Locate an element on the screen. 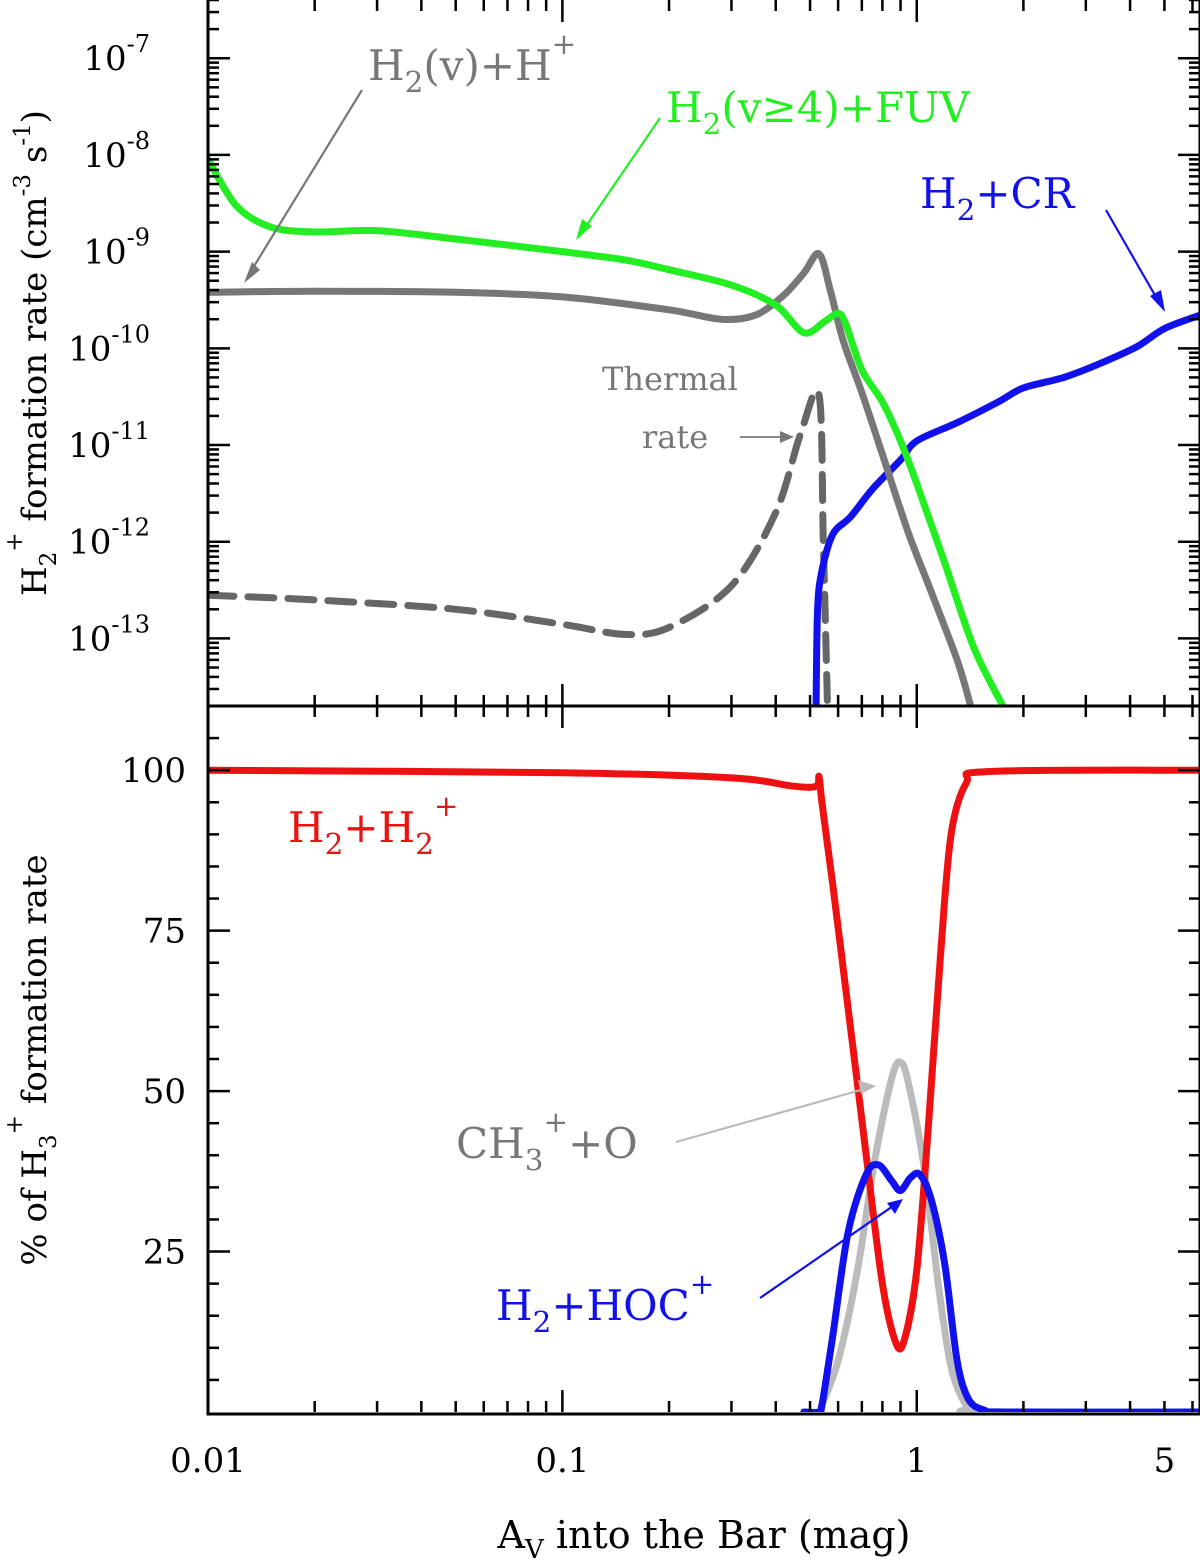  arrow-h2-hocplus is located at coordinates (828, 1251).